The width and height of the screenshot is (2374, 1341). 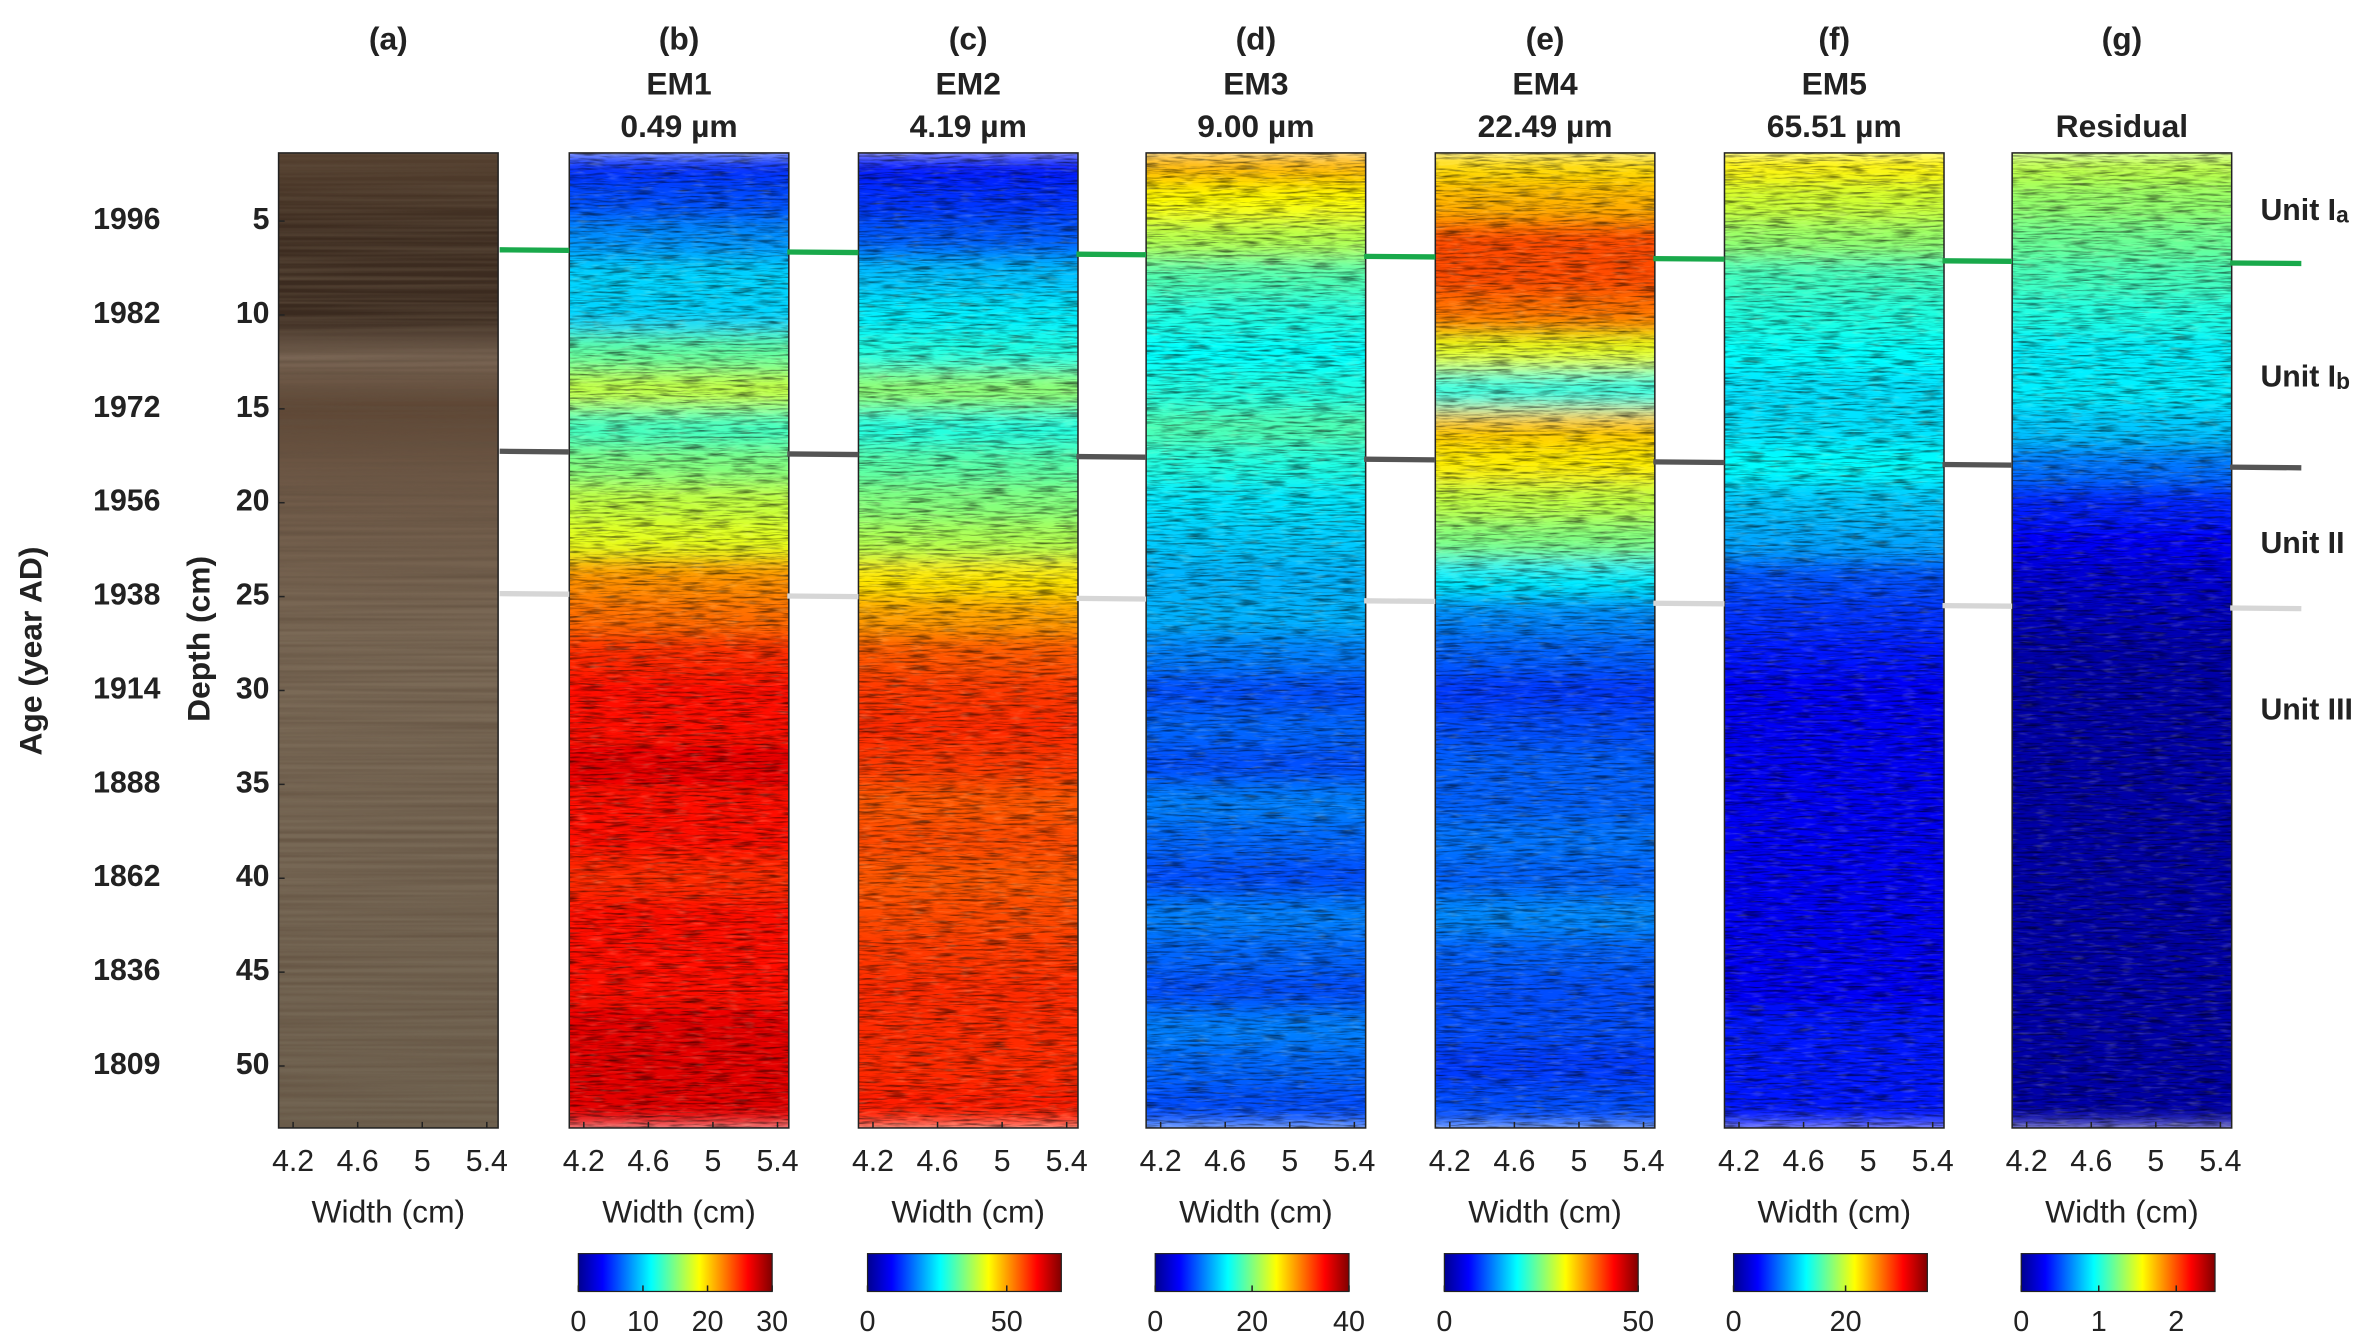 What do you see at coordinates (126, 876) in the screenshot?
I see `age-tick-label: 1862` at bounding box center [126, 876].